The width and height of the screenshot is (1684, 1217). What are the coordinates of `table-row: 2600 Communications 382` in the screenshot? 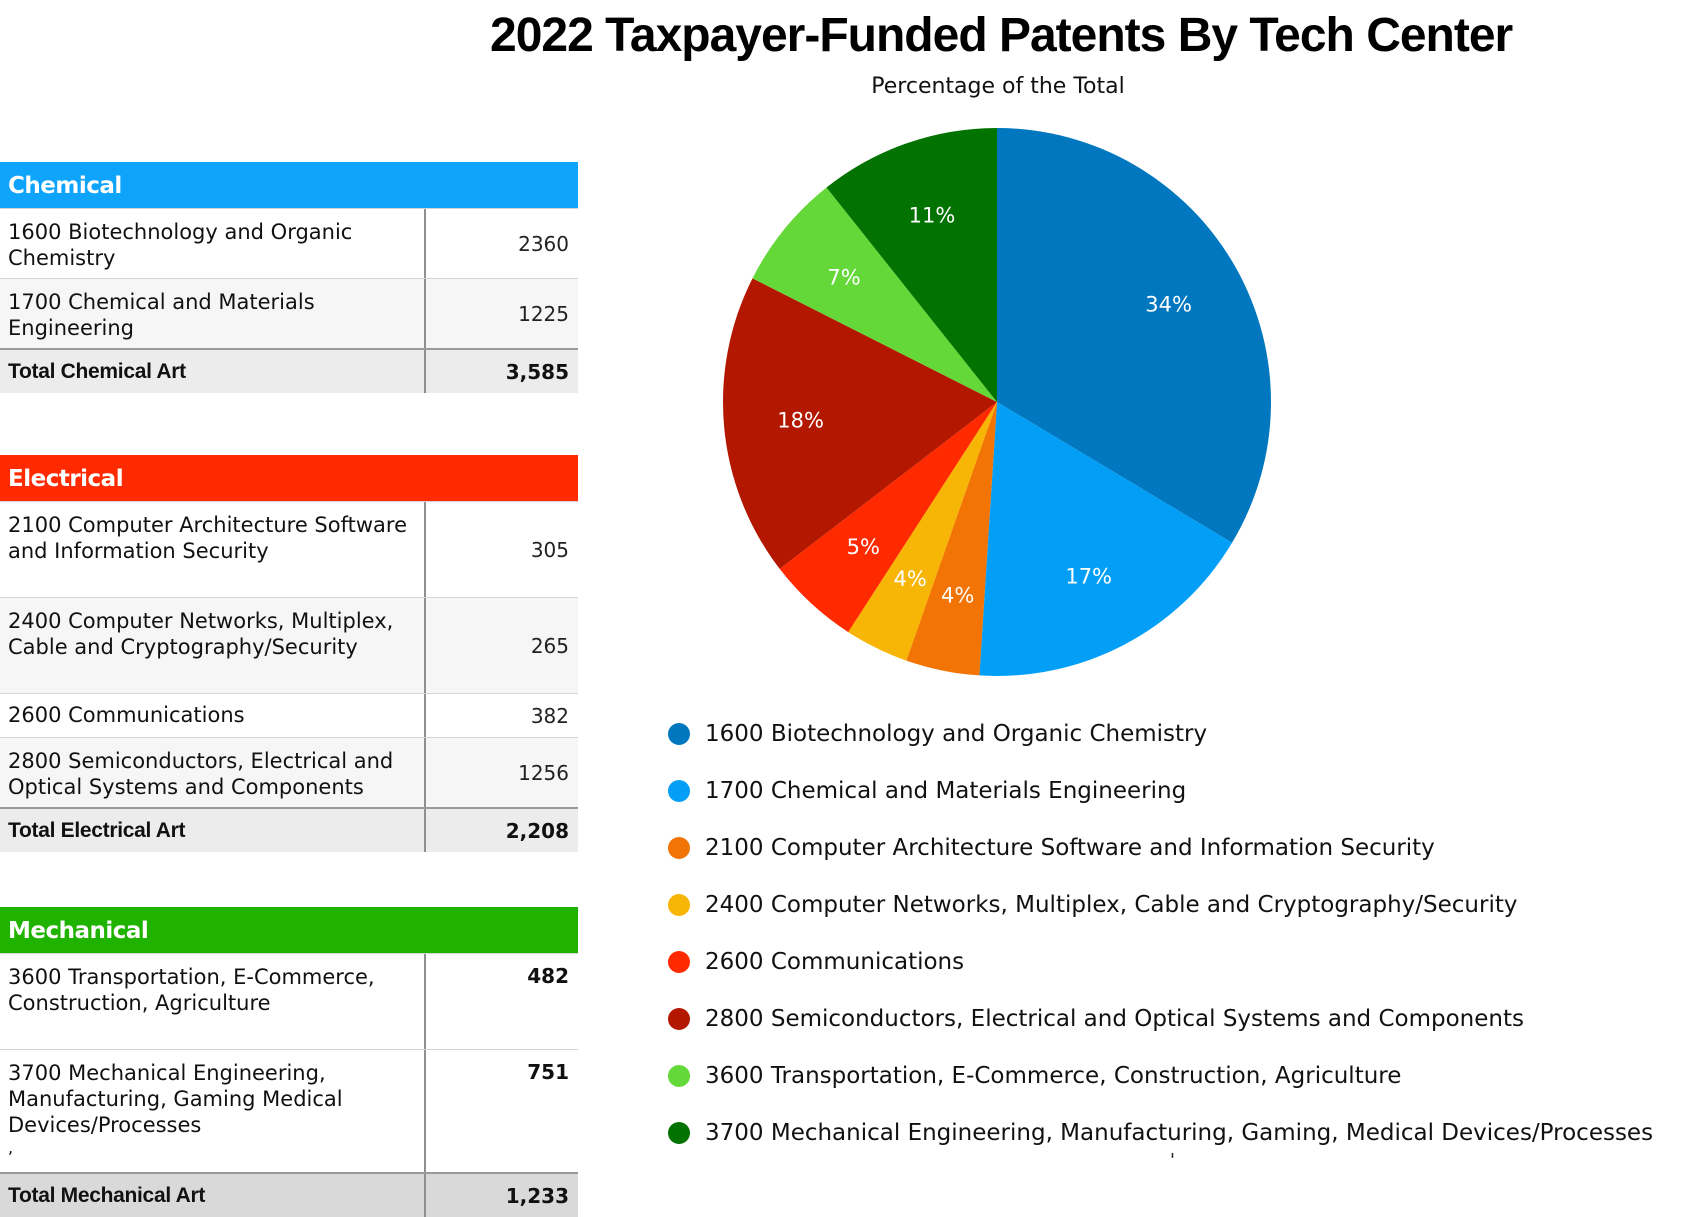 It's located at (289, 715).